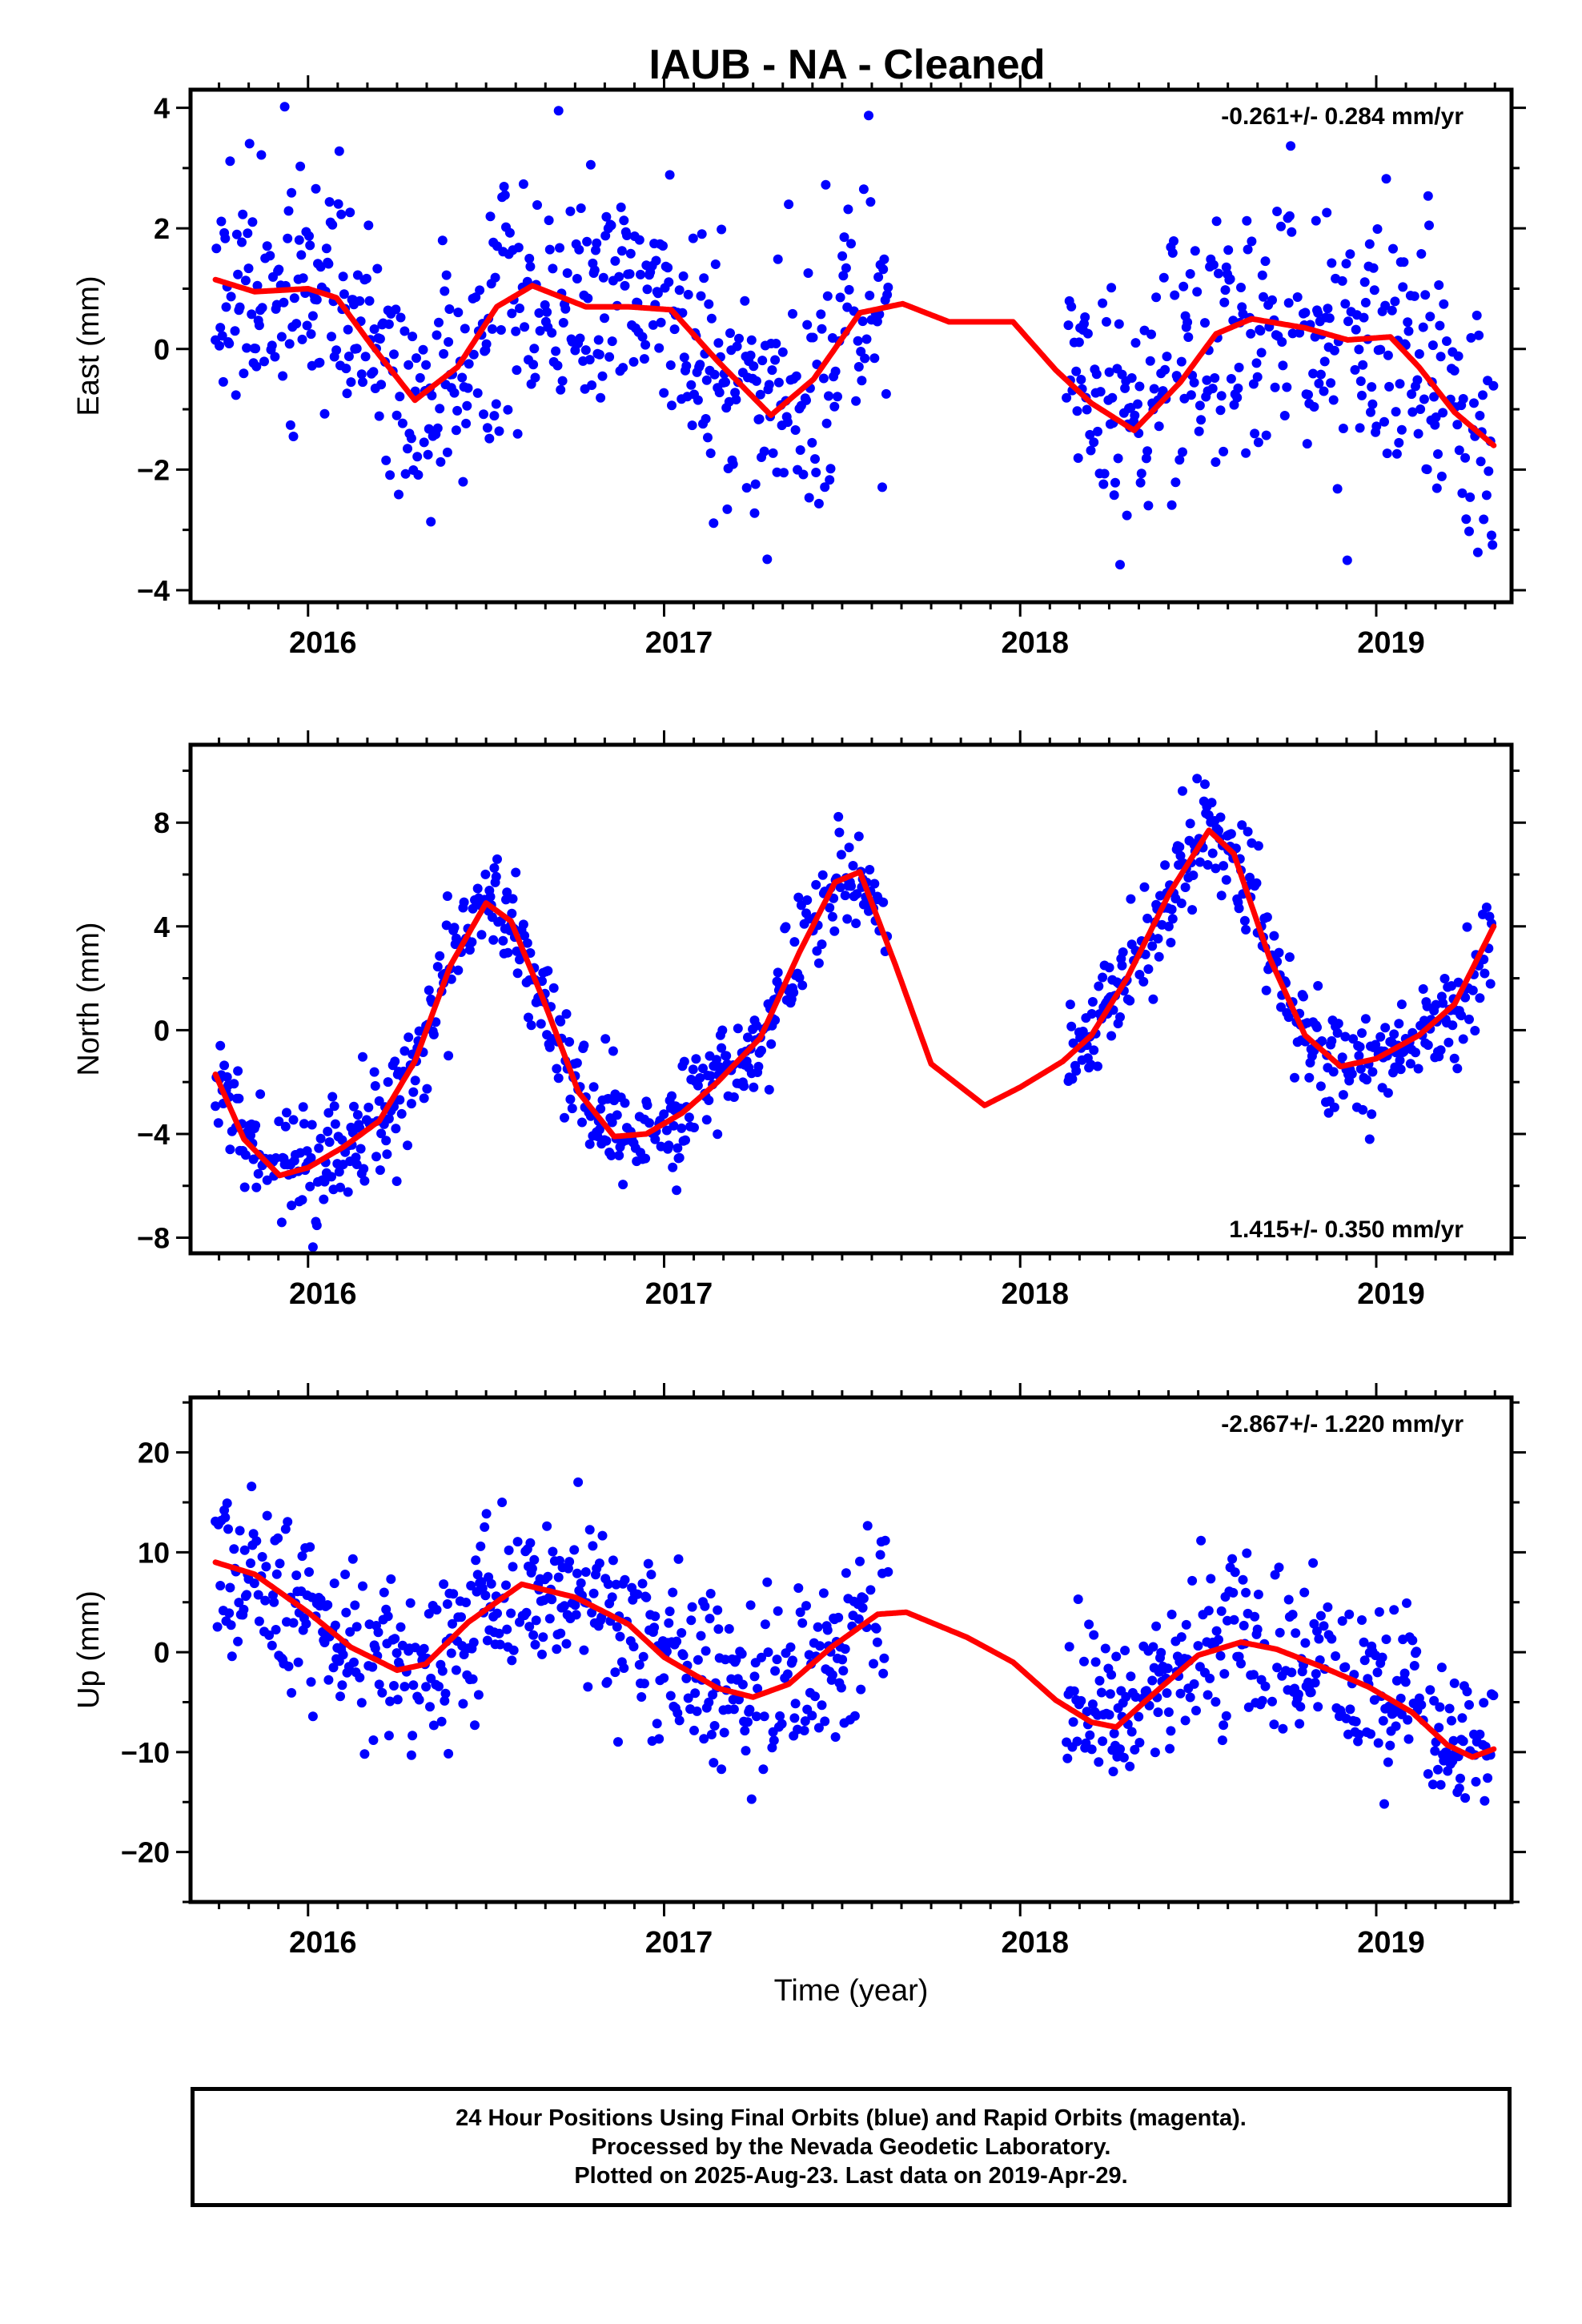 This screenshot has width=1582, height=2324. I want to click on north-ytick-label: 0, so click(162, 1030).